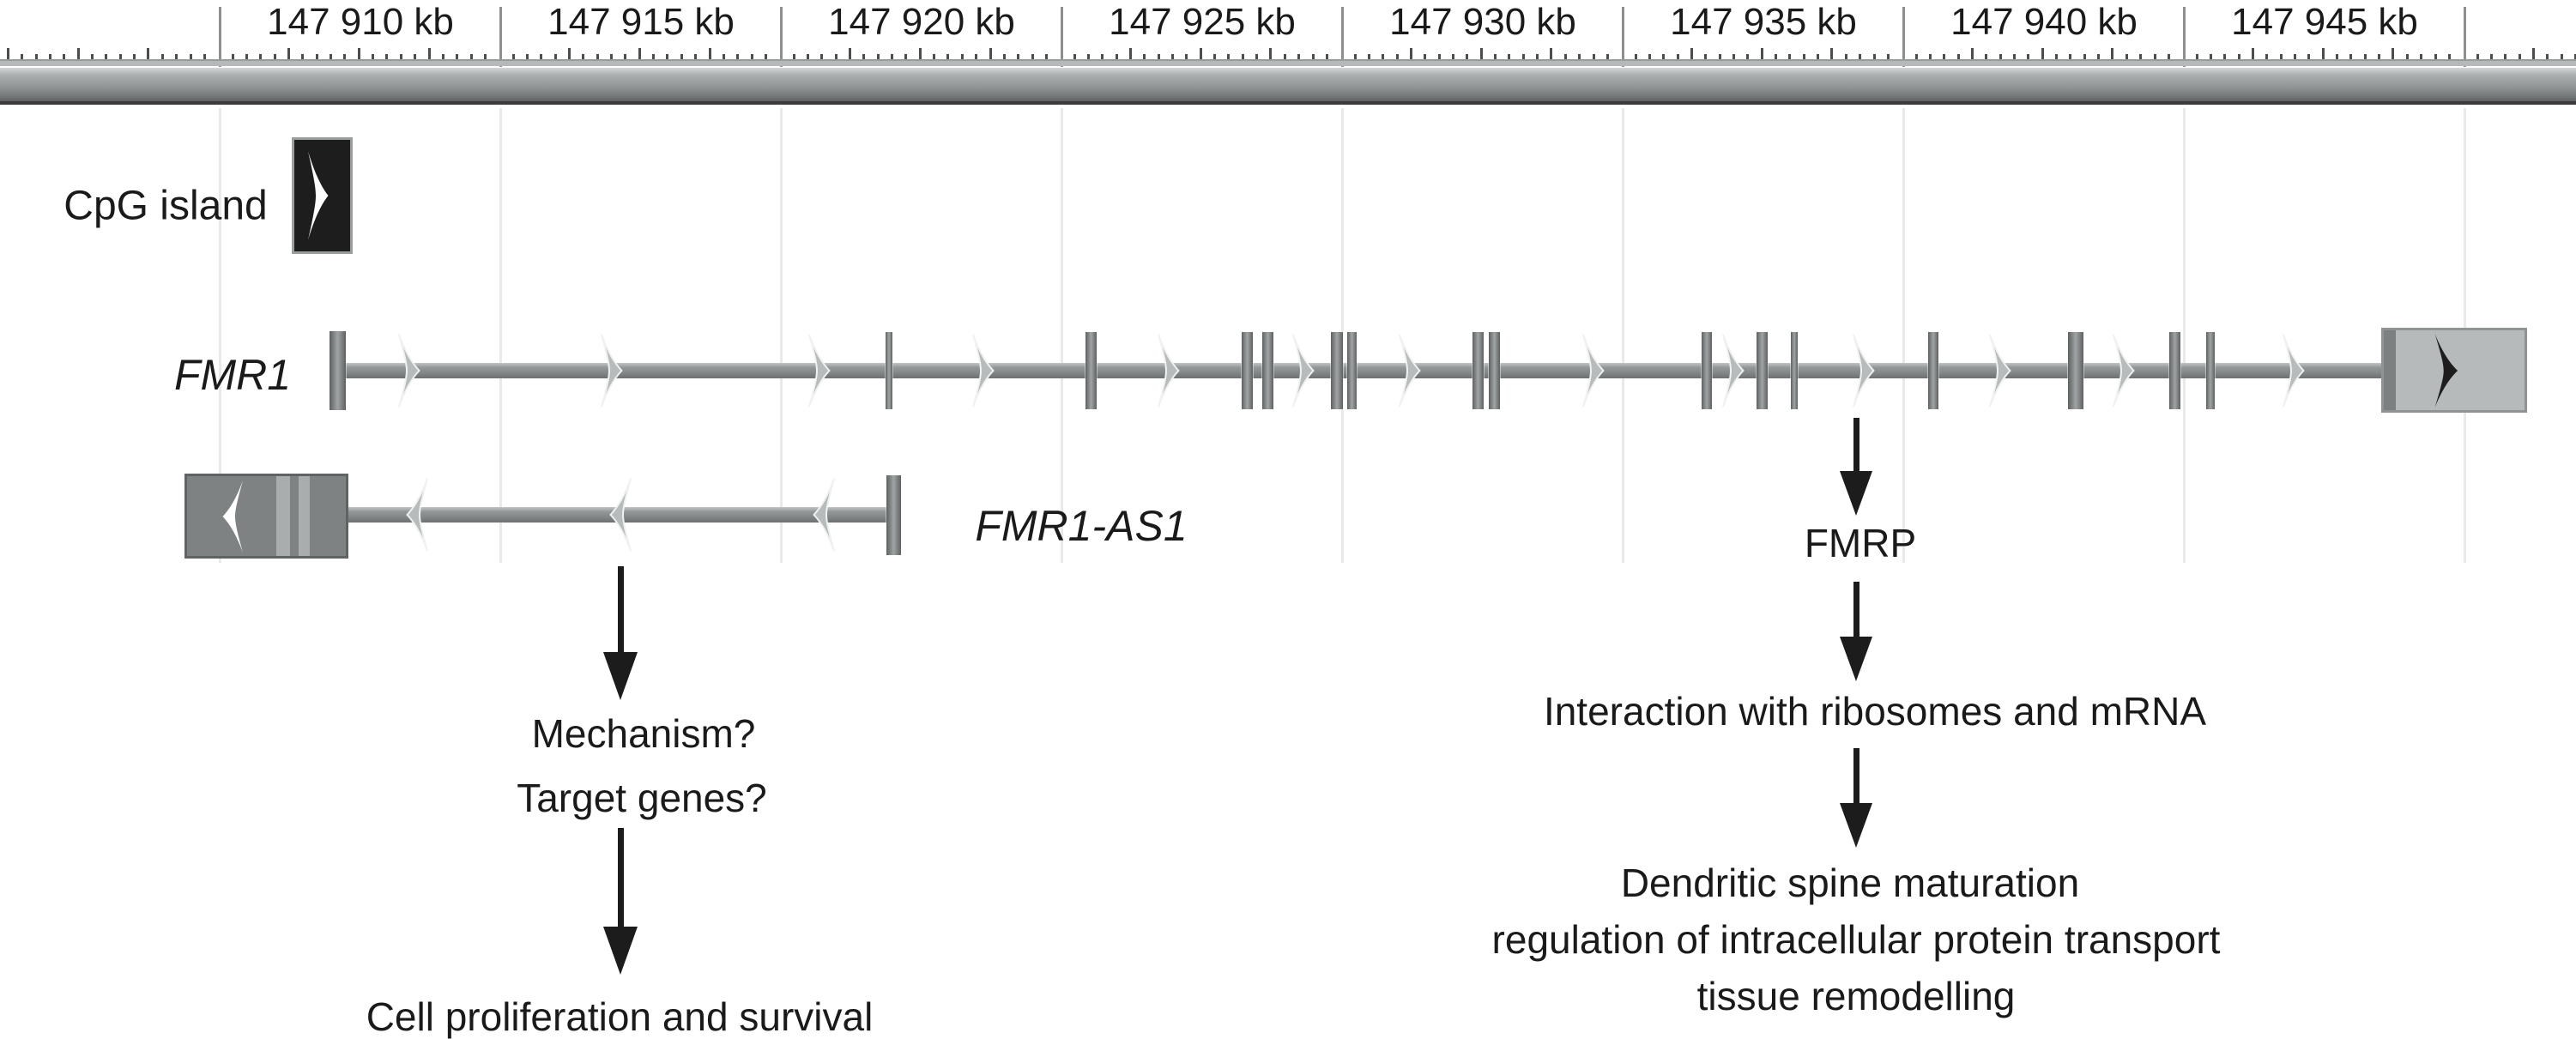 The width and height of the screenshot is (2576, 1039). What do you see at coordinates (1875, 711) in the screenshot?
I see `interaction-text: Interaction with ribosomes and mRNA` at bounding box center [1875, 711].